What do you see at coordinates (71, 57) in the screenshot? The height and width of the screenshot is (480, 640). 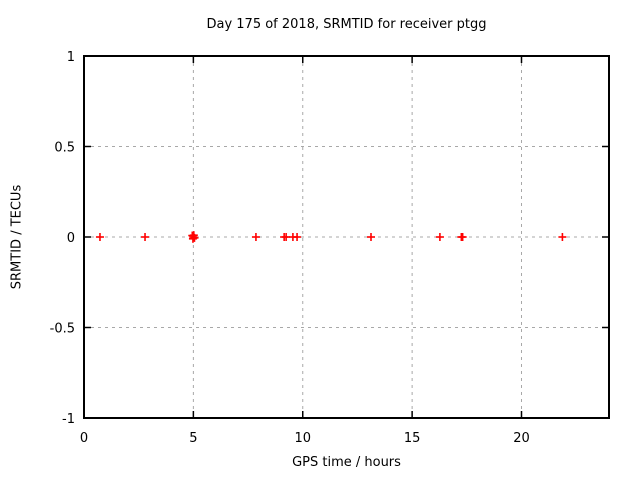 I see `y-tick-label: 1` at bounding box center [71, 57].